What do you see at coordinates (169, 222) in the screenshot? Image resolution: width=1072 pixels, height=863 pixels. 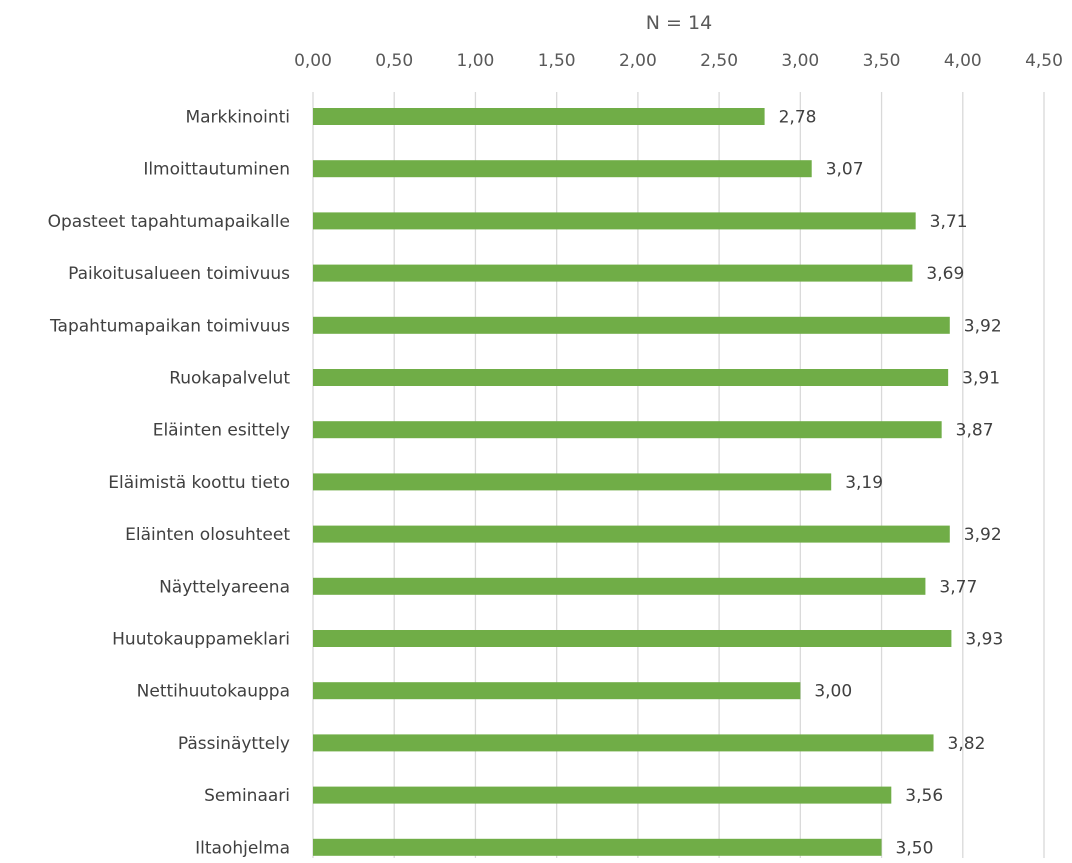 I see `category-label: Opasteet tapahtumapaikalle` at bounding box center [169, 222].